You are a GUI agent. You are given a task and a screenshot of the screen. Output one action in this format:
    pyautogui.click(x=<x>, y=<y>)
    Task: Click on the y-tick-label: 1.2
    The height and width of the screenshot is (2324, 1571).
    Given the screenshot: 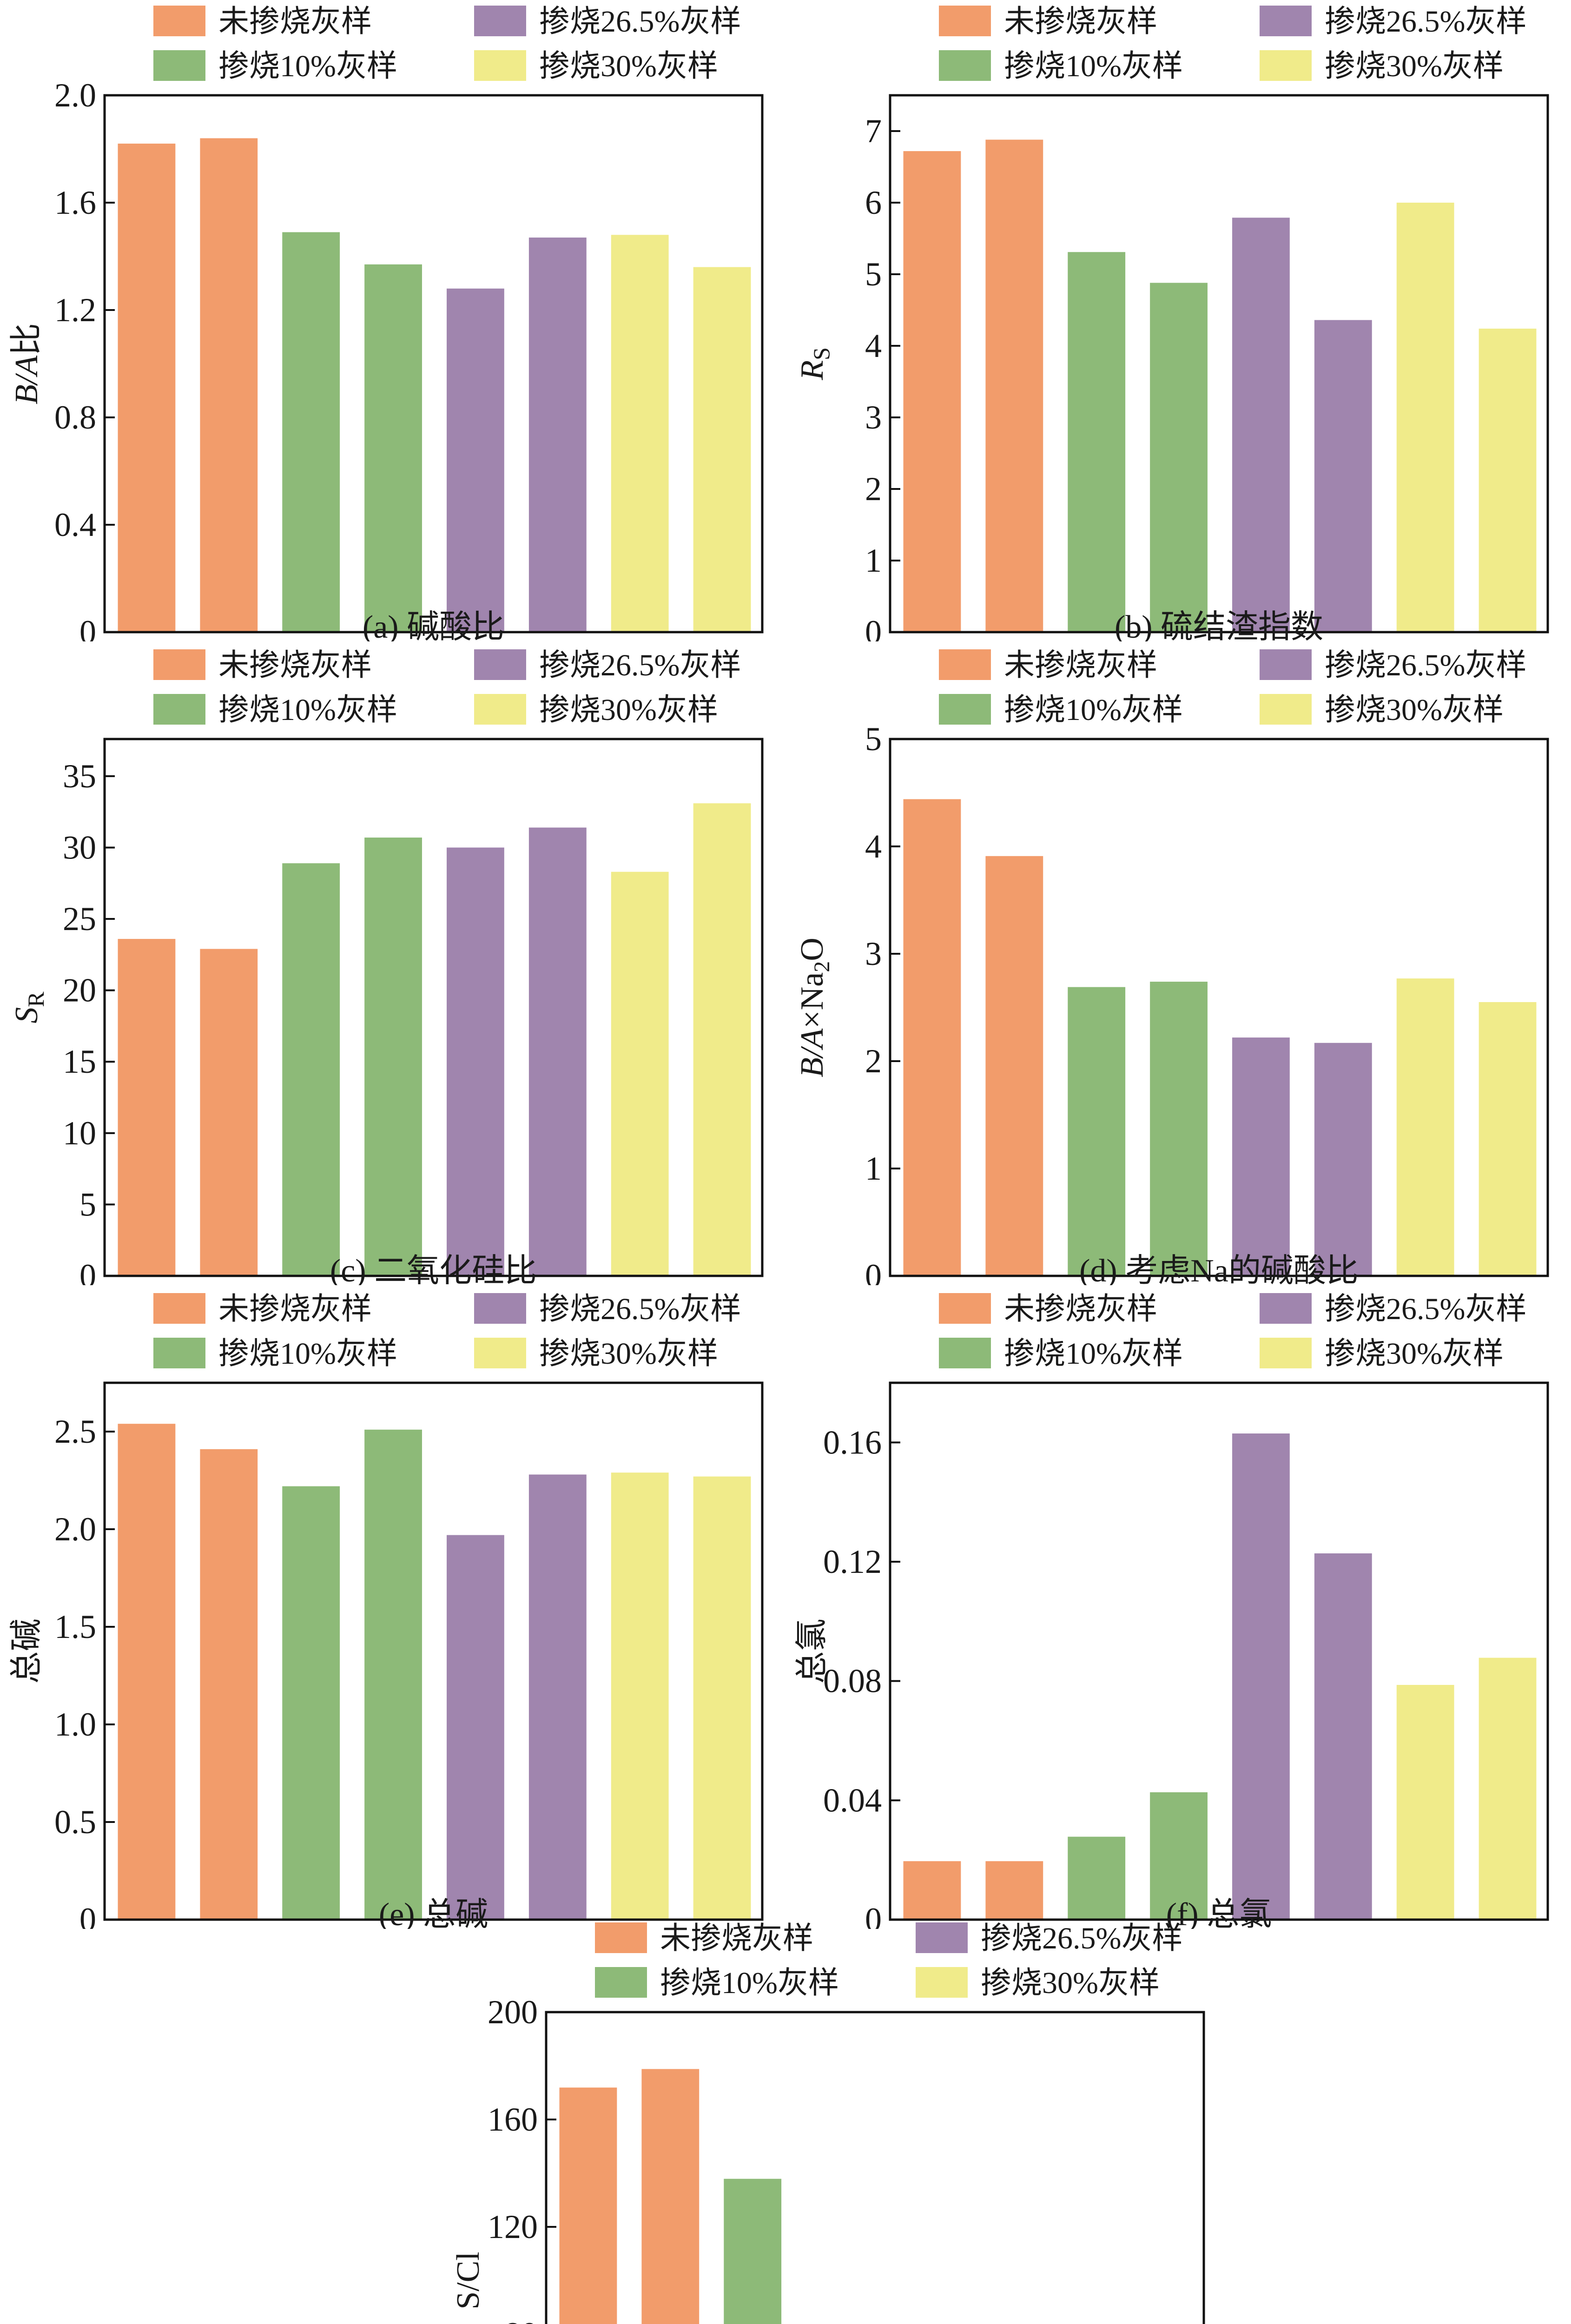 What is the action you would take?
    pyautogui.click(x=75, y=310)
    